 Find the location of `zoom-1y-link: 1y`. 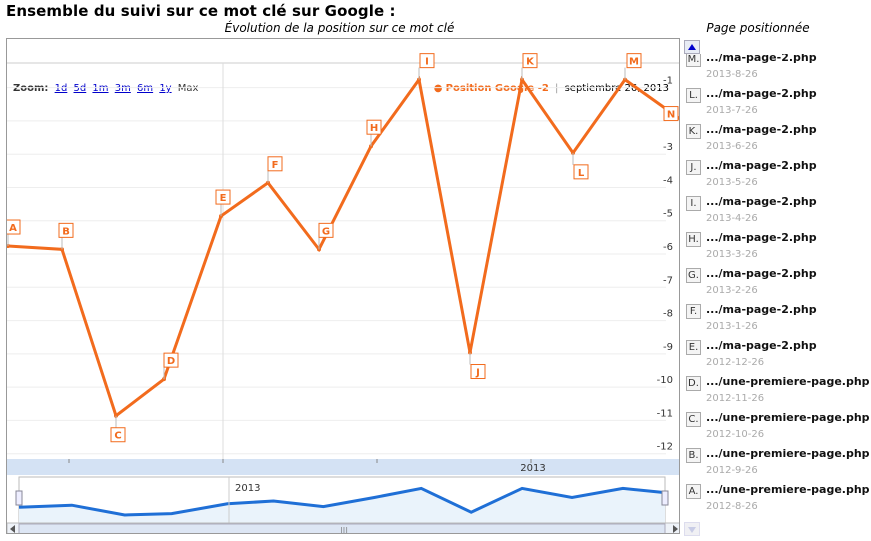

zoom-1y-link: 1y is located at coordinates (165, 88).